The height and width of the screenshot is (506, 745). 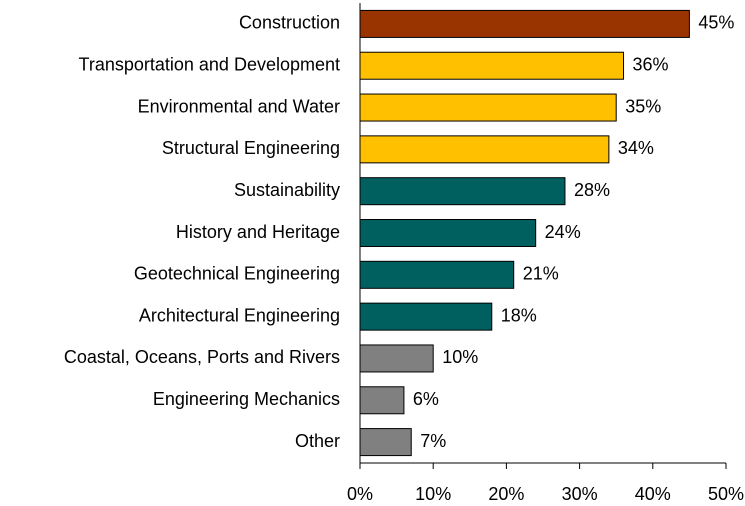 I want to click on value-label: 28%, so click(x=592, y=190).